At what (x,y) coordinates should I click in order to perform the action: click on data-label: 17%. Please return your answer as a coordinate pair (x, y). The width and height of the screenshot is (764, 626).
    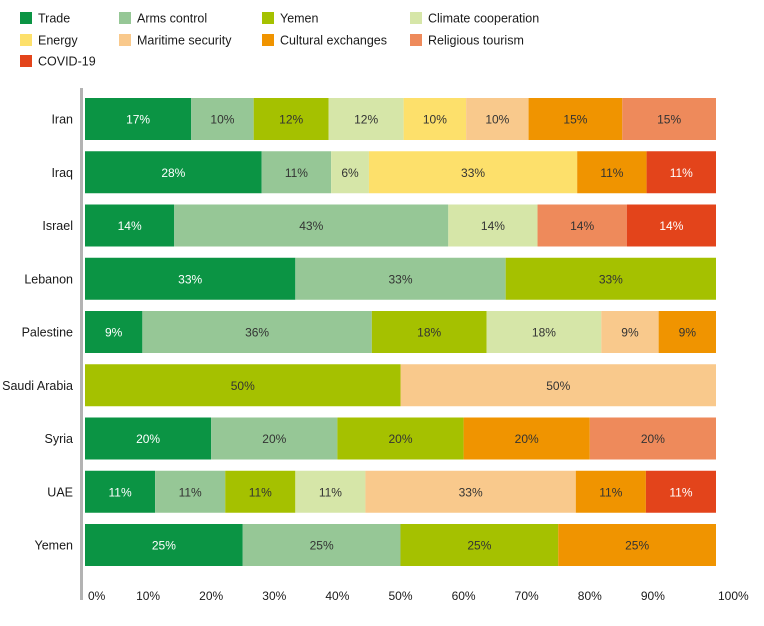
    Looking at the image, I should click on (138, 120).